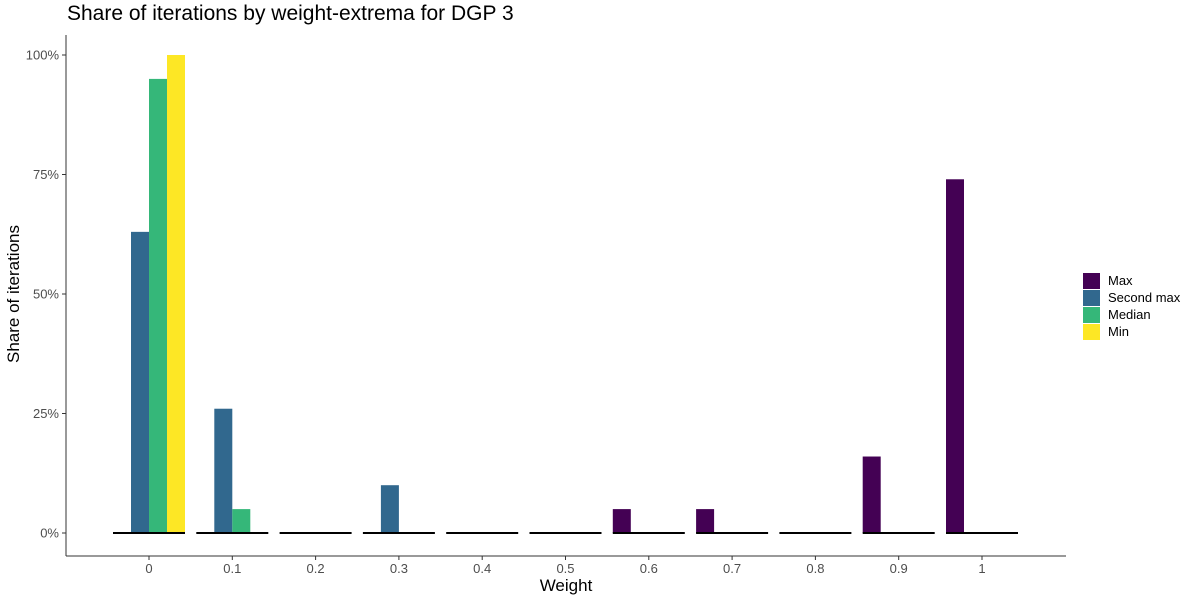  Describe the element at coordinates (1131, 331) in the screenshot. I see `legend-item-min: Min` at that location.